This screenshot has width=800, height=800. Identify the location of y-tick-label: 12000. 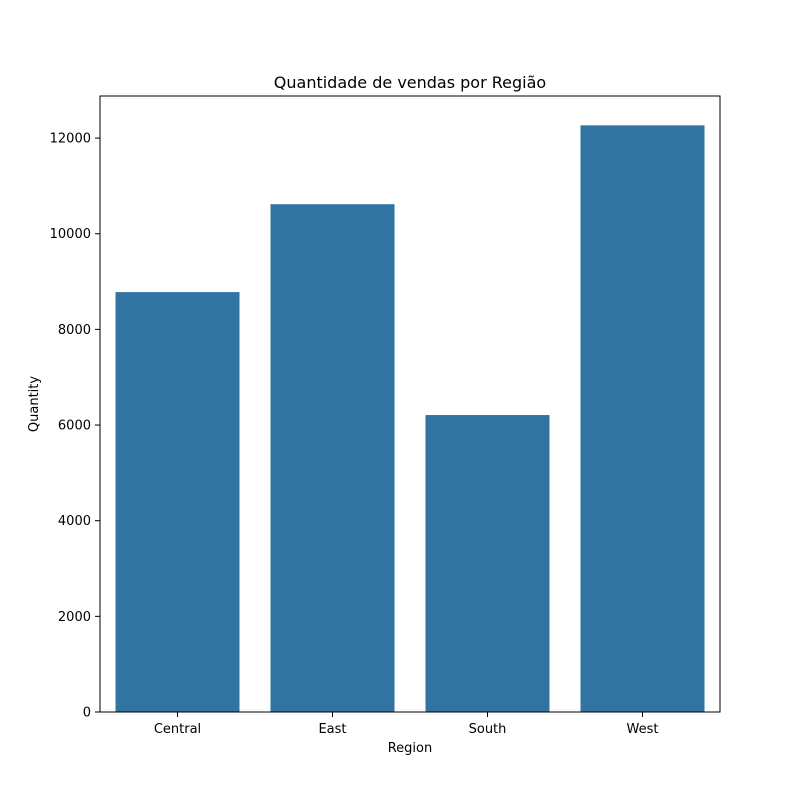
(70, 139).